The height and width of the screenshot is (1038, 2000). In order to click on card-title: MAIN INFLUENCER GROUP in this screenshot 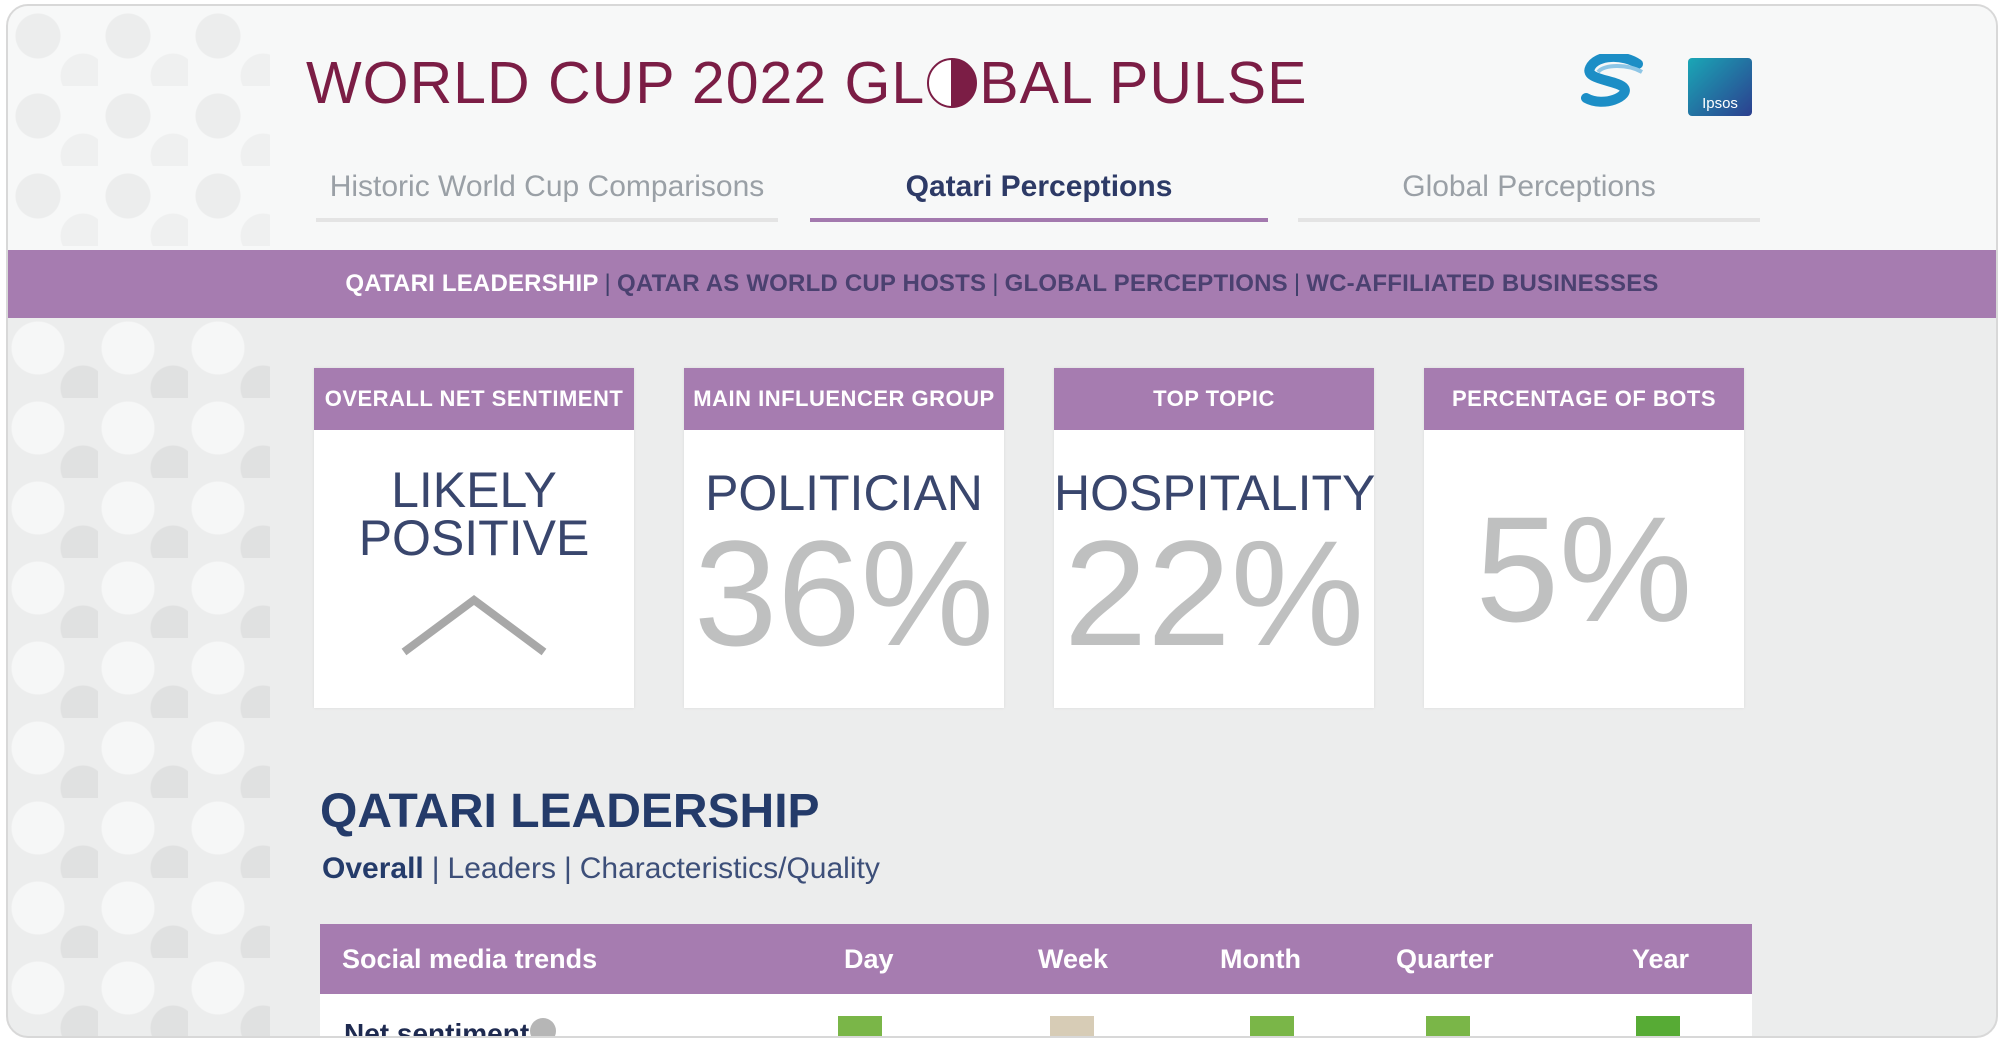, I will do `click(844, 399)`.